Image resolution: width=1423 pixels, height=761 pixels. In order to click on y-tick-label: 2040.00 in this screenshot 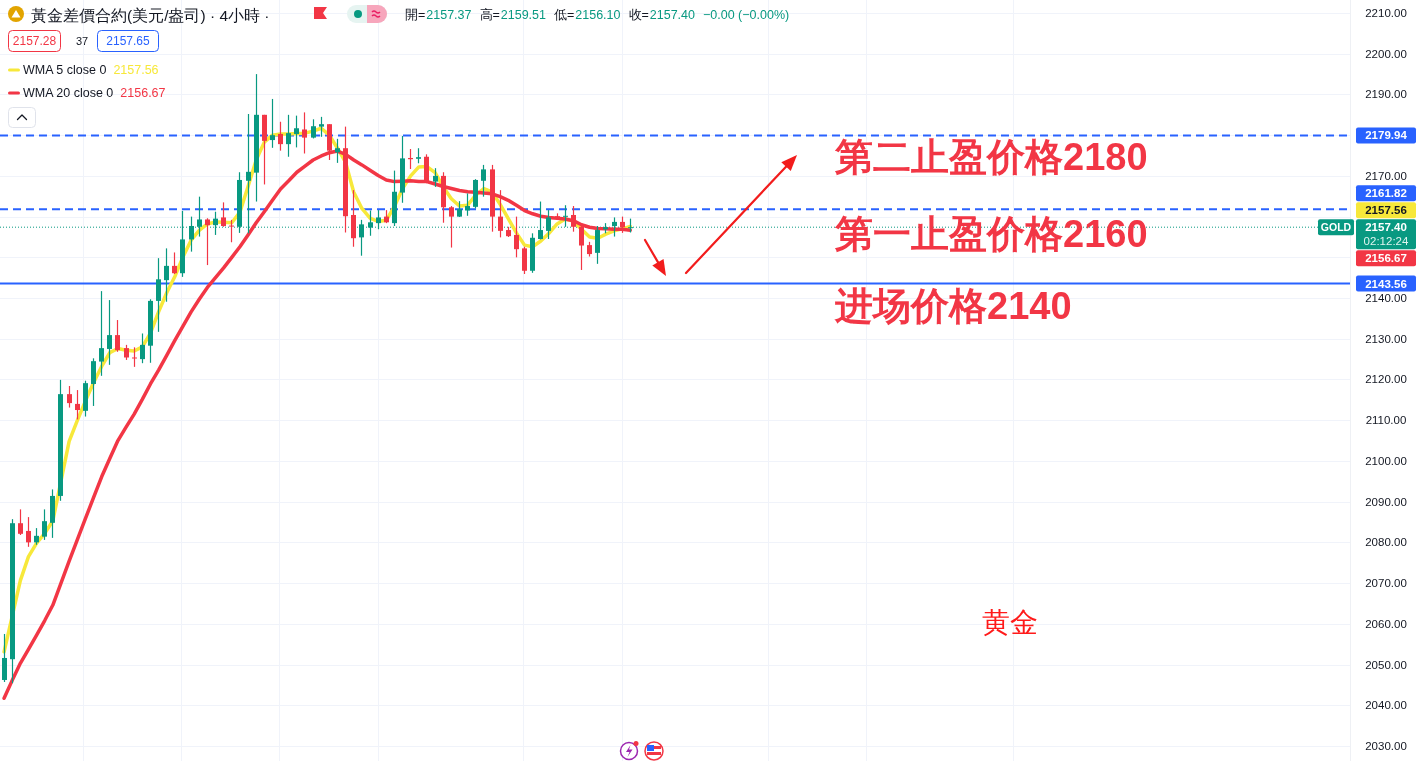, I will do `click(1386, 705)`.